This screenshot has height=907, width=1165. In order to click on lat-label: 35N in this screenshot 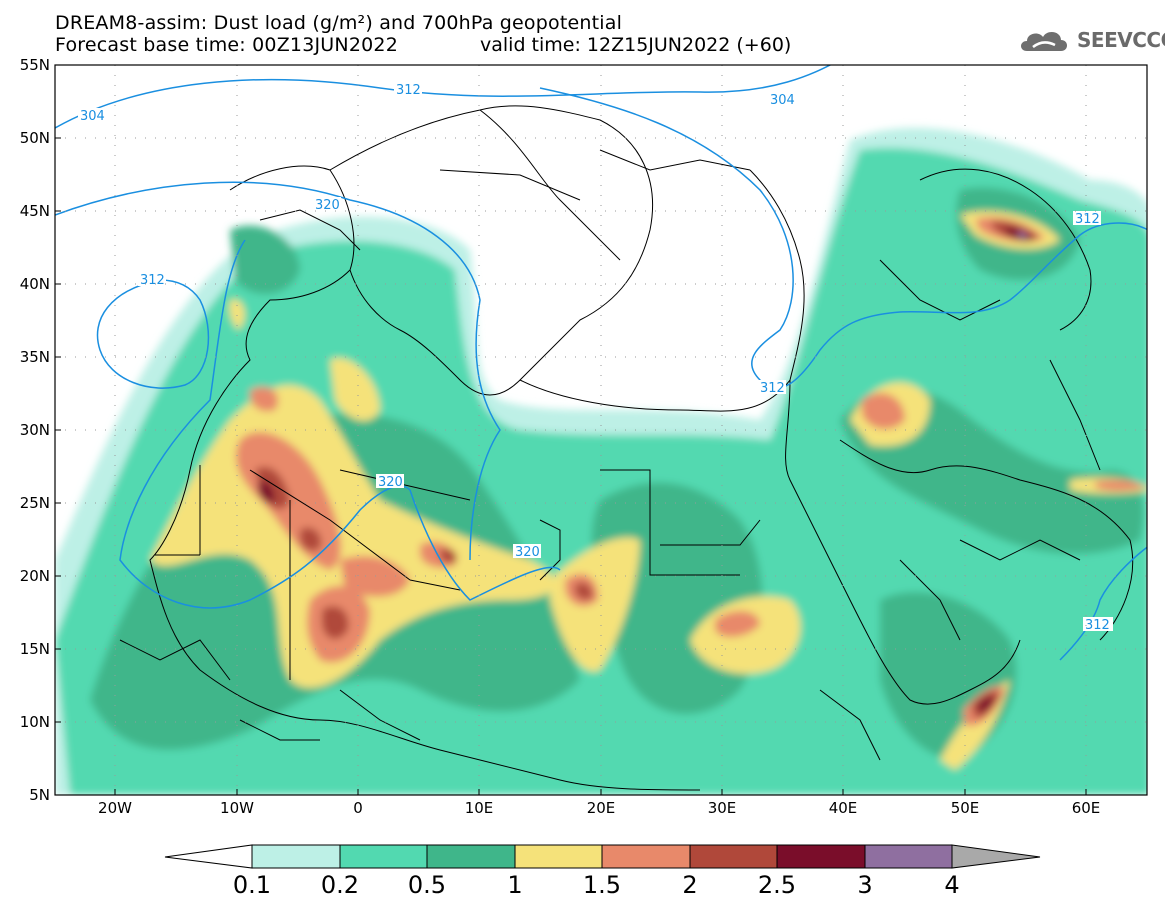, I will do `click(35, 357)`.